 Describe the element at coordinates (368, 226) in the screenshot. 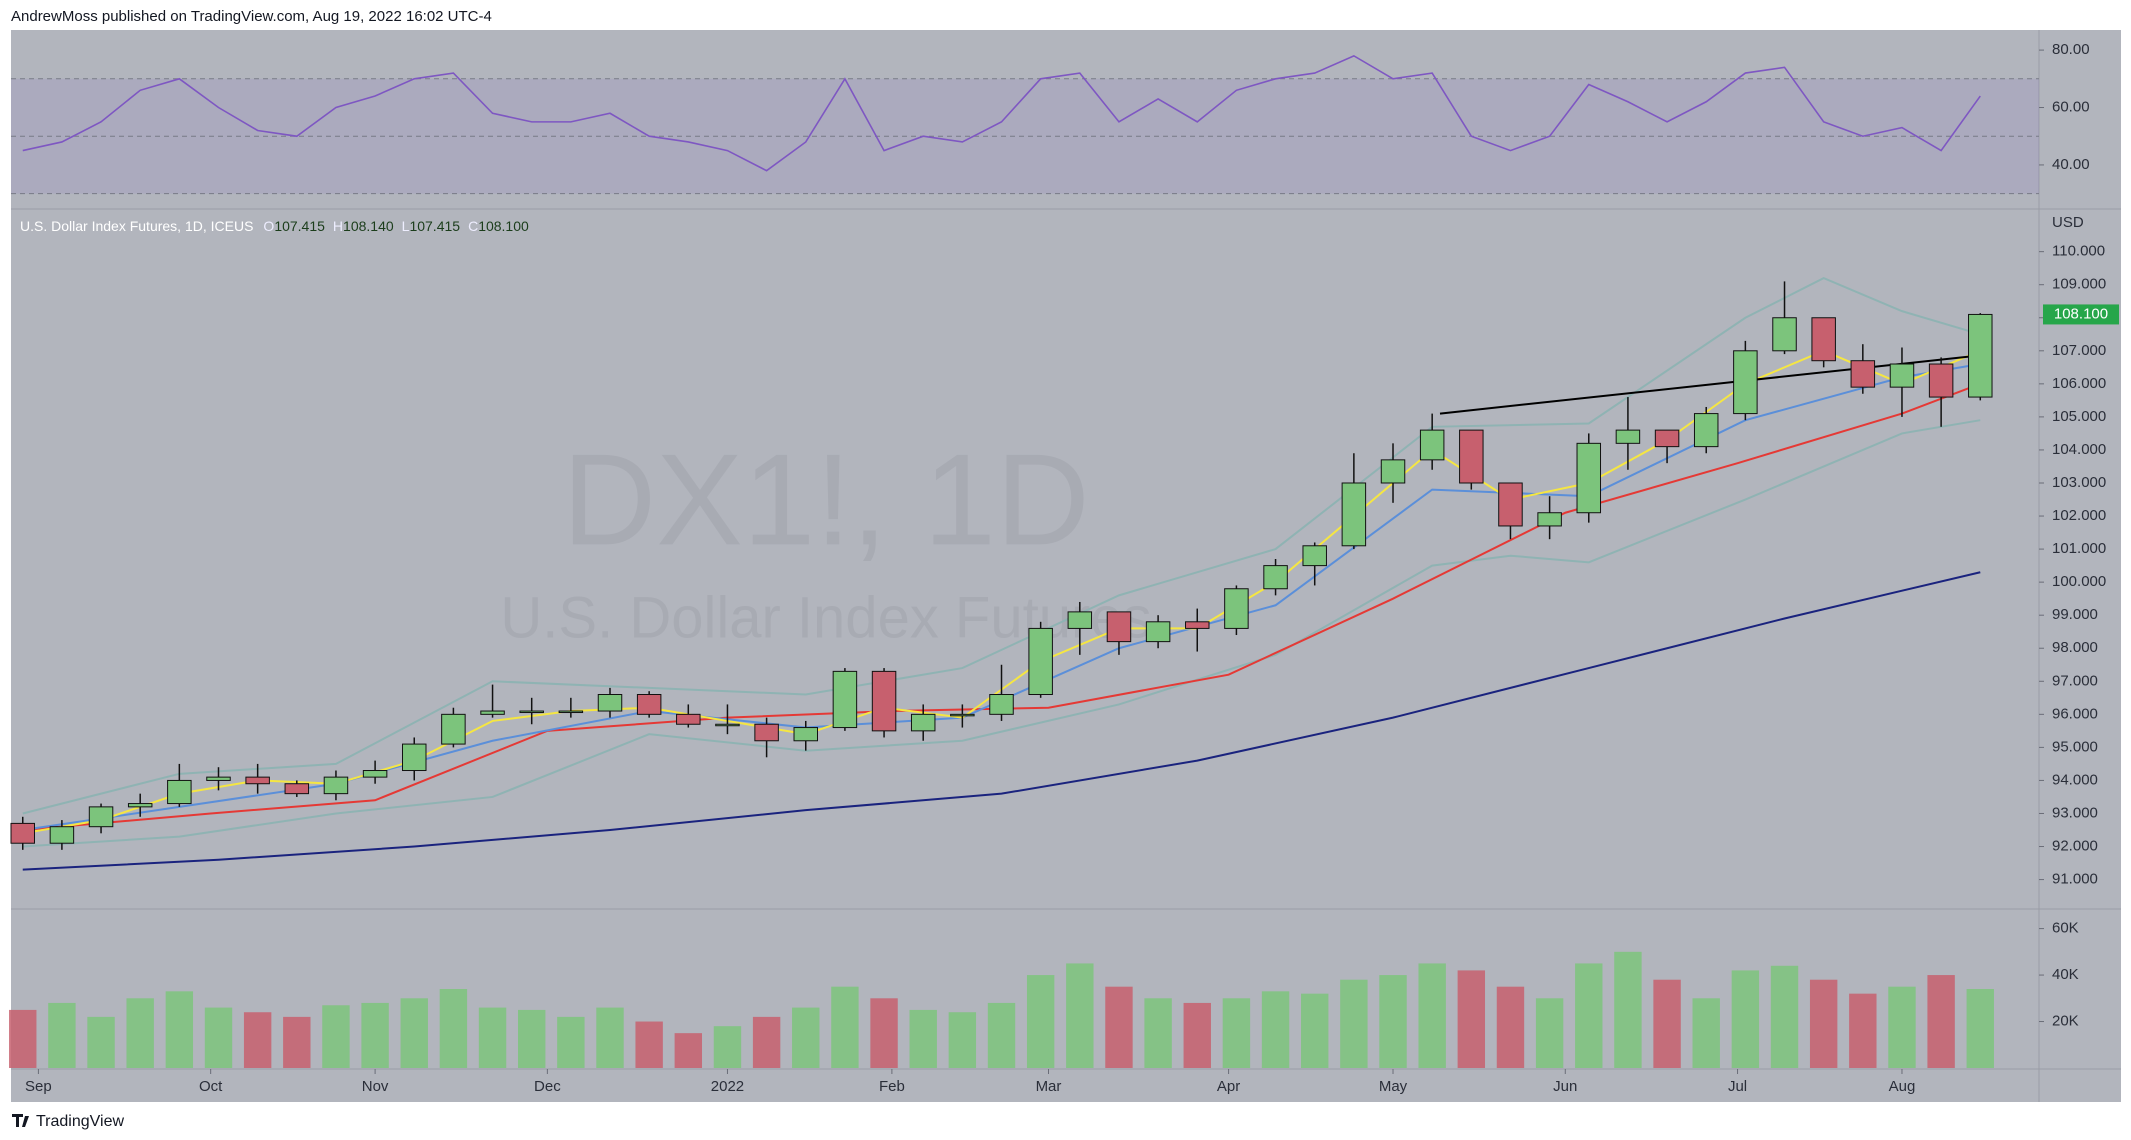

I see `ohlc-value: 108.140` at that location.